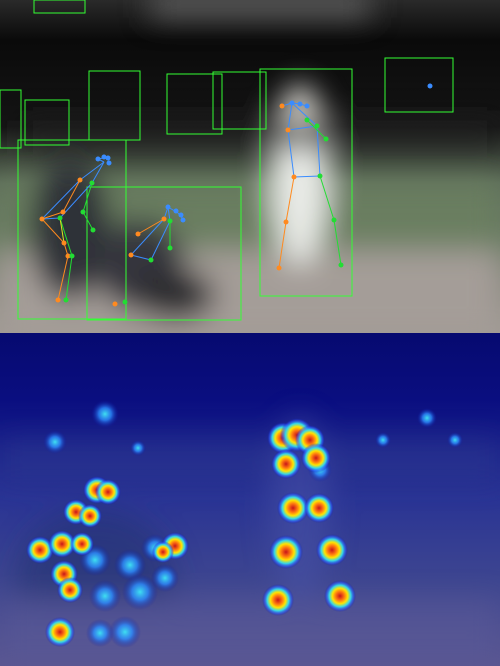  I want to click on skeleton-right-person, so click(310, 185).